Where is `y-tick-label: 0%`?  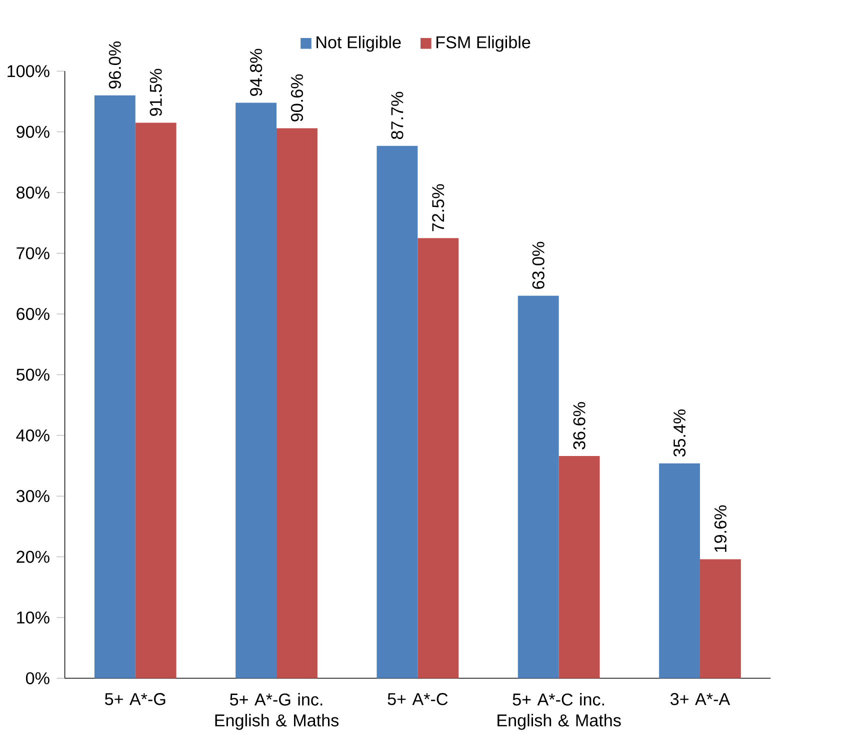
y-tick-label: 0% is located at coordinates (38, 678).